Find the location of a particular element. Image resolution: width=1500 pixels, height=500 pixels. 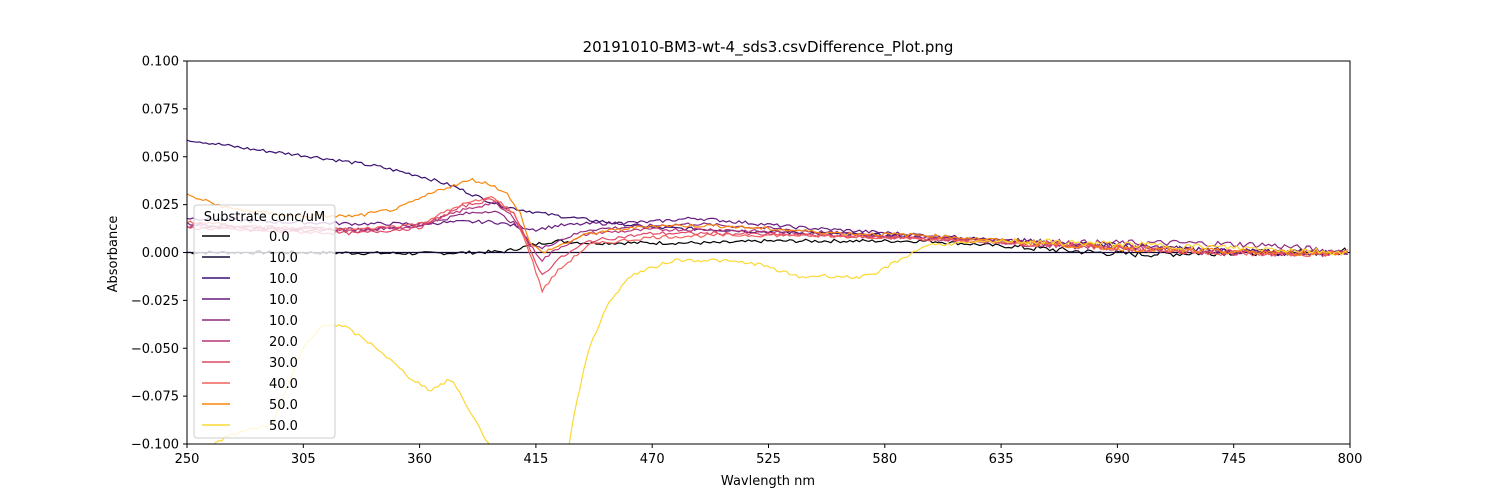

y-tick-label: −0.100 is located at coordinates (155, 445).